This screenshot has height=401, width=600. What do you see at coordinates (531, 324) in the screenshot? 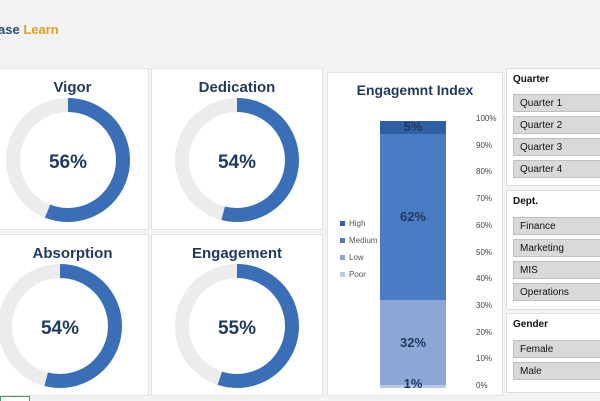
I see `slicer-title: Gender` at bounding box center [531, 324].